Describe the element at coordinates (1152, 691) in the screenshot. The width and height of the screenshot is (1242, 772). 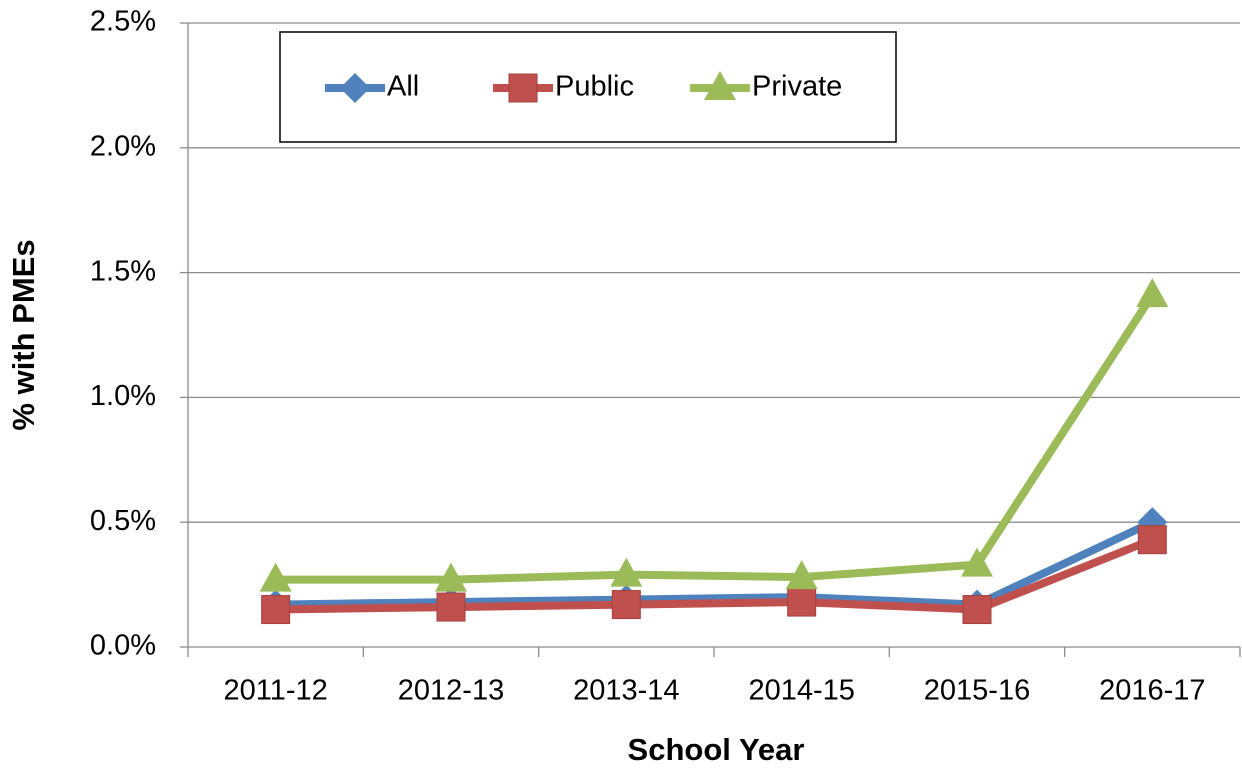
I see `x-tick-label: 2016-17` at that location.